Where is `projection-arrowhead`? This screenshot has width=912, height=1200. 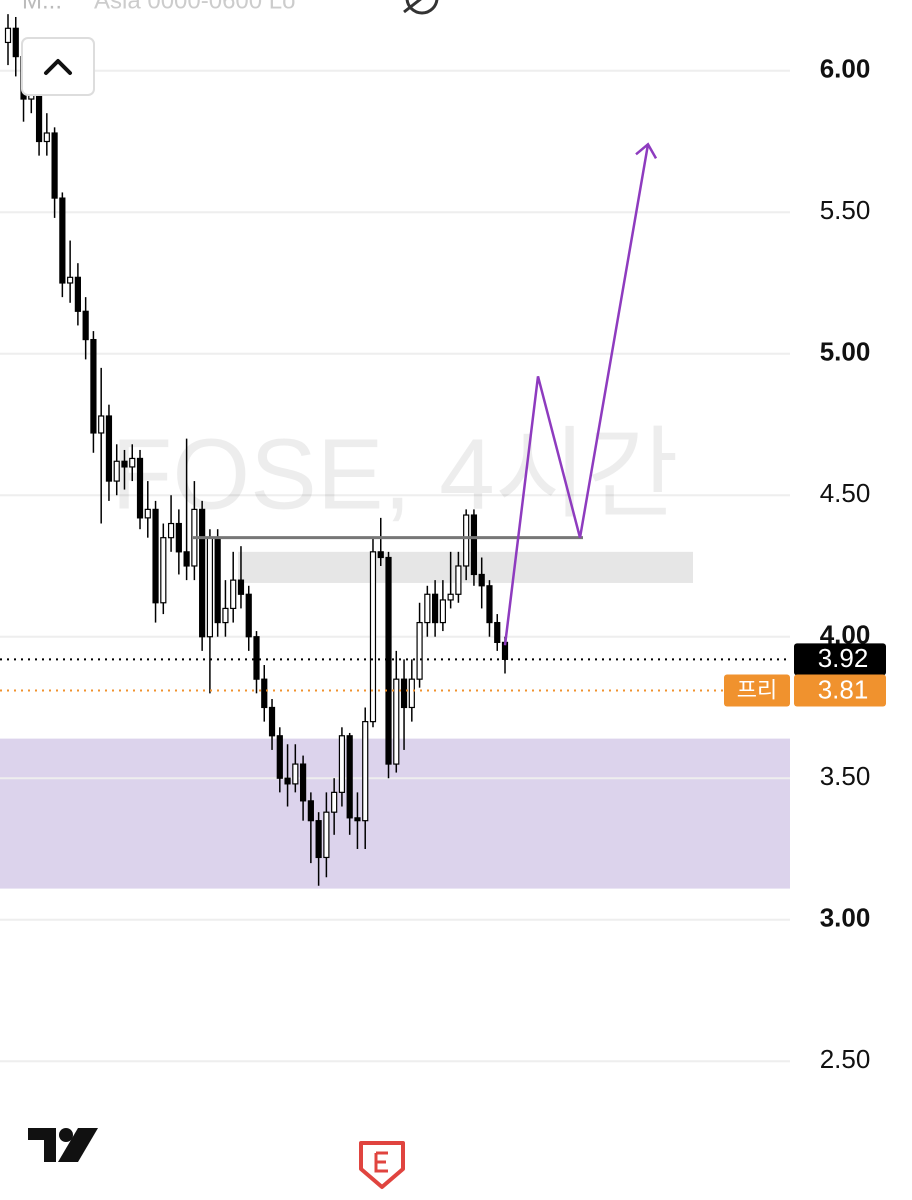
projection-arrowhead is located at coordinates (646, 150).